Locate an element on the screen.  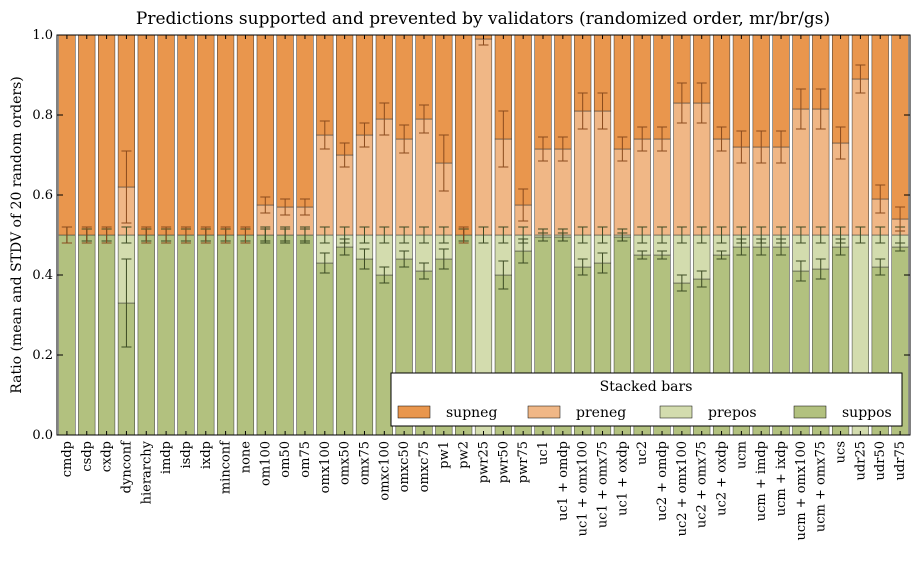
x-tick-label: ucm + imdp is located at coordinates (761, 481).